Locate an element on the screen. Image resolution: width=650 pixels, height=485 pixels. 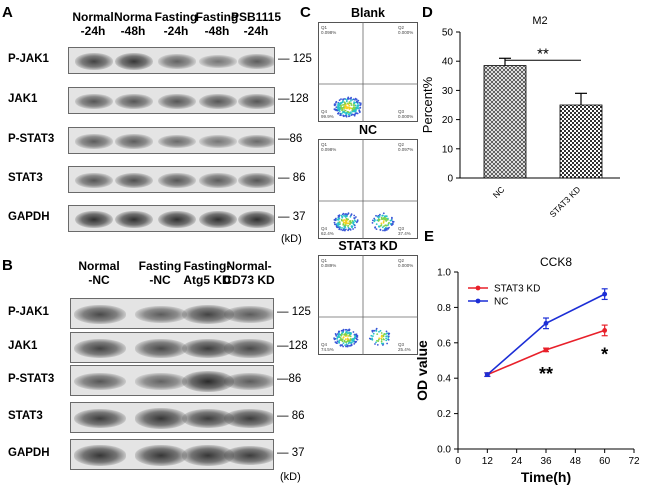
y-tick-label: 0.6 is located at coordinates (444, 343).